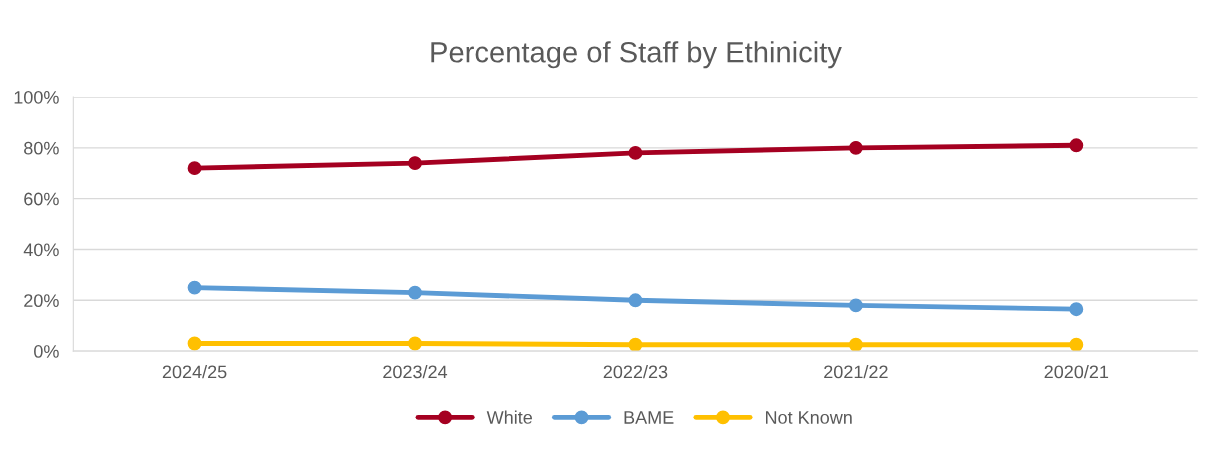 This screenshot has height=462, width=1222. I want to click on legend-label: BAME, so click(649, 417).